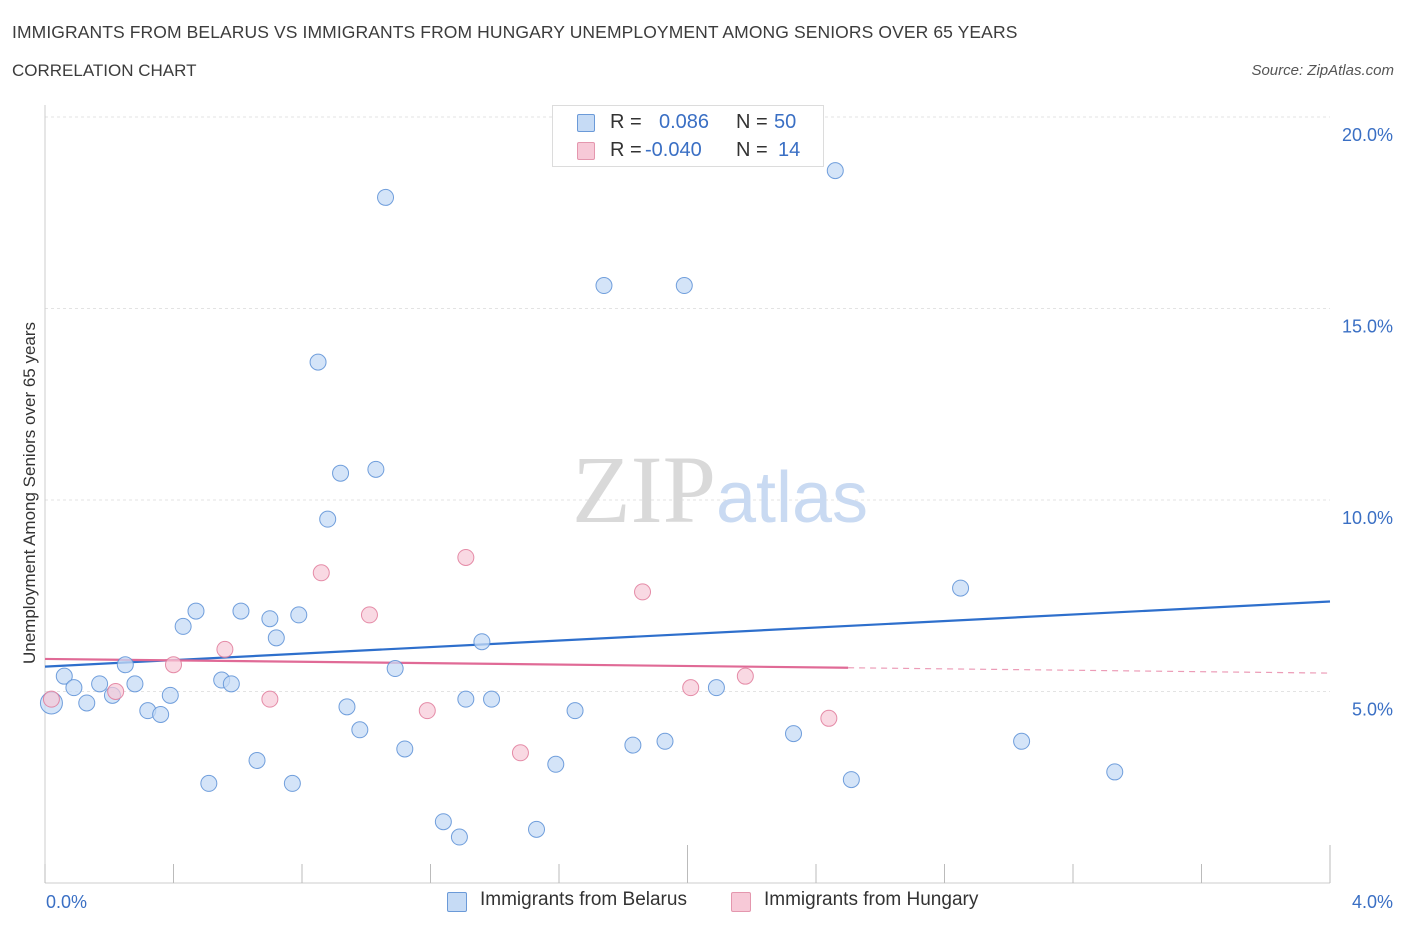 Image resolution: width=1406 pixels, height=930 pixels. Describe the element at coordinates (29, 493) in the screenshot. I see `y-axis-label: Unemployment Among Seniors over 65 years` at that location.